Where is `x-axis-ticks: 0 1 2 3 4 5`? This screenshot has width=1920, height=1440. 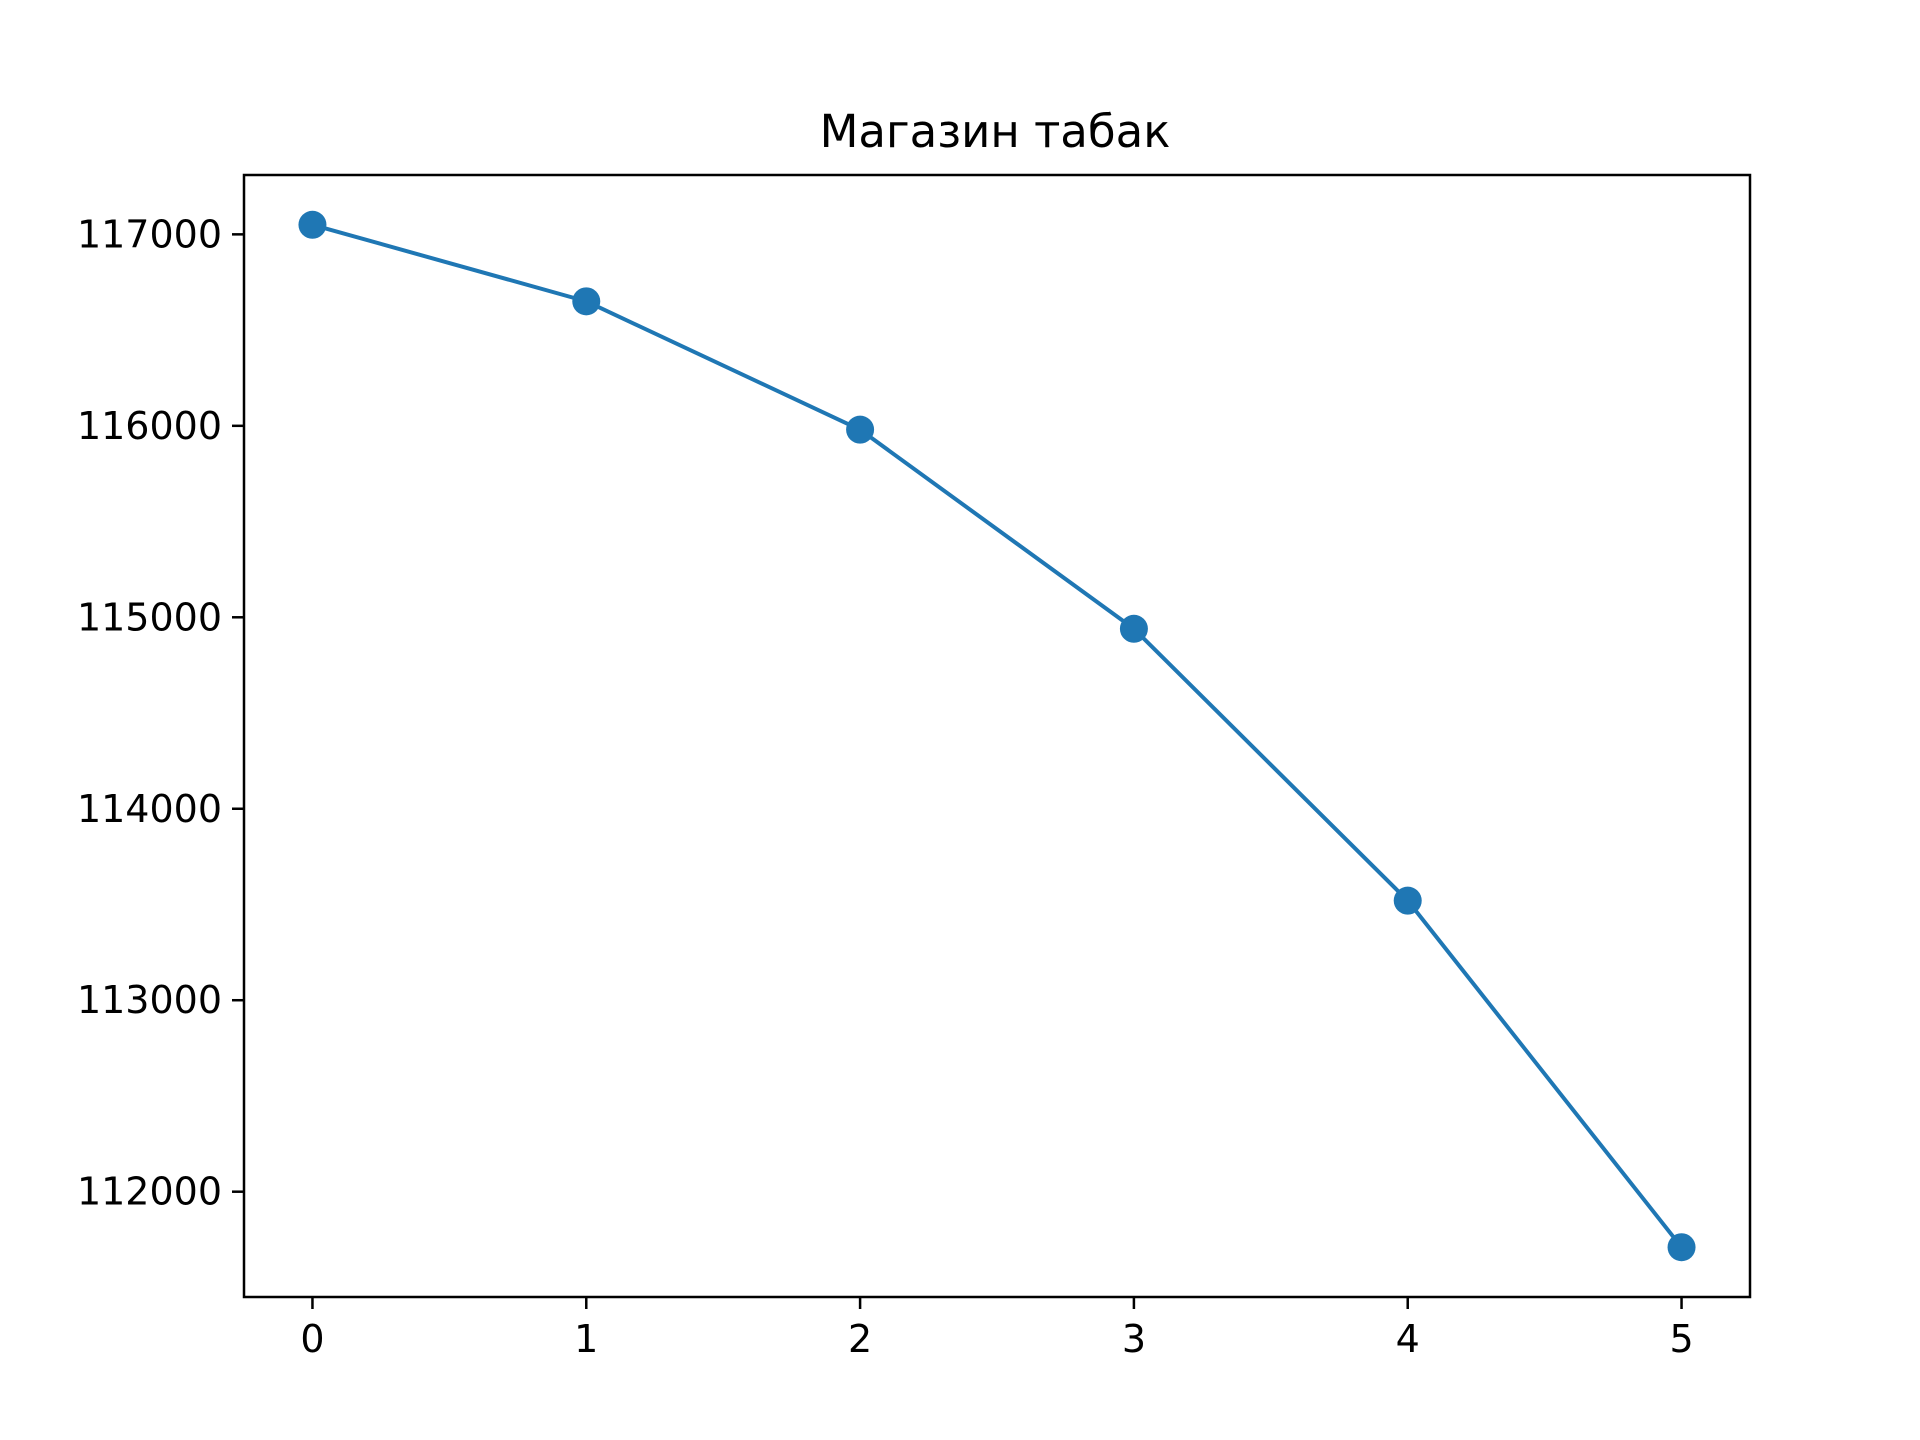 x-axis-ticks: 0 1 2 3 4 5 is located at coordinates (997, 1329).